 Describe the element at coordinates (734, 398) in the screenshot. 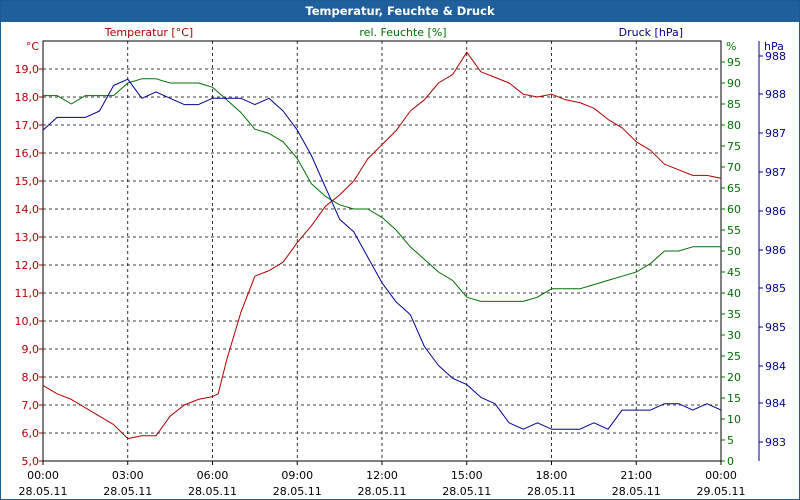

I see `humidity-tick-label: 15` at that location.